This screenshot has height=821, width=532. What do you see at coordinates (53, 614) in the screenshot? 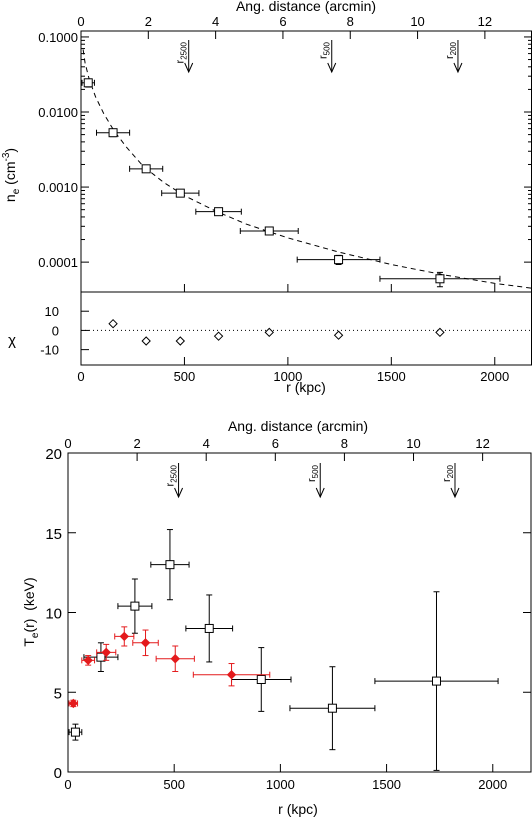
I see `y-tick-label: 10` at bounding box center [53, 614].